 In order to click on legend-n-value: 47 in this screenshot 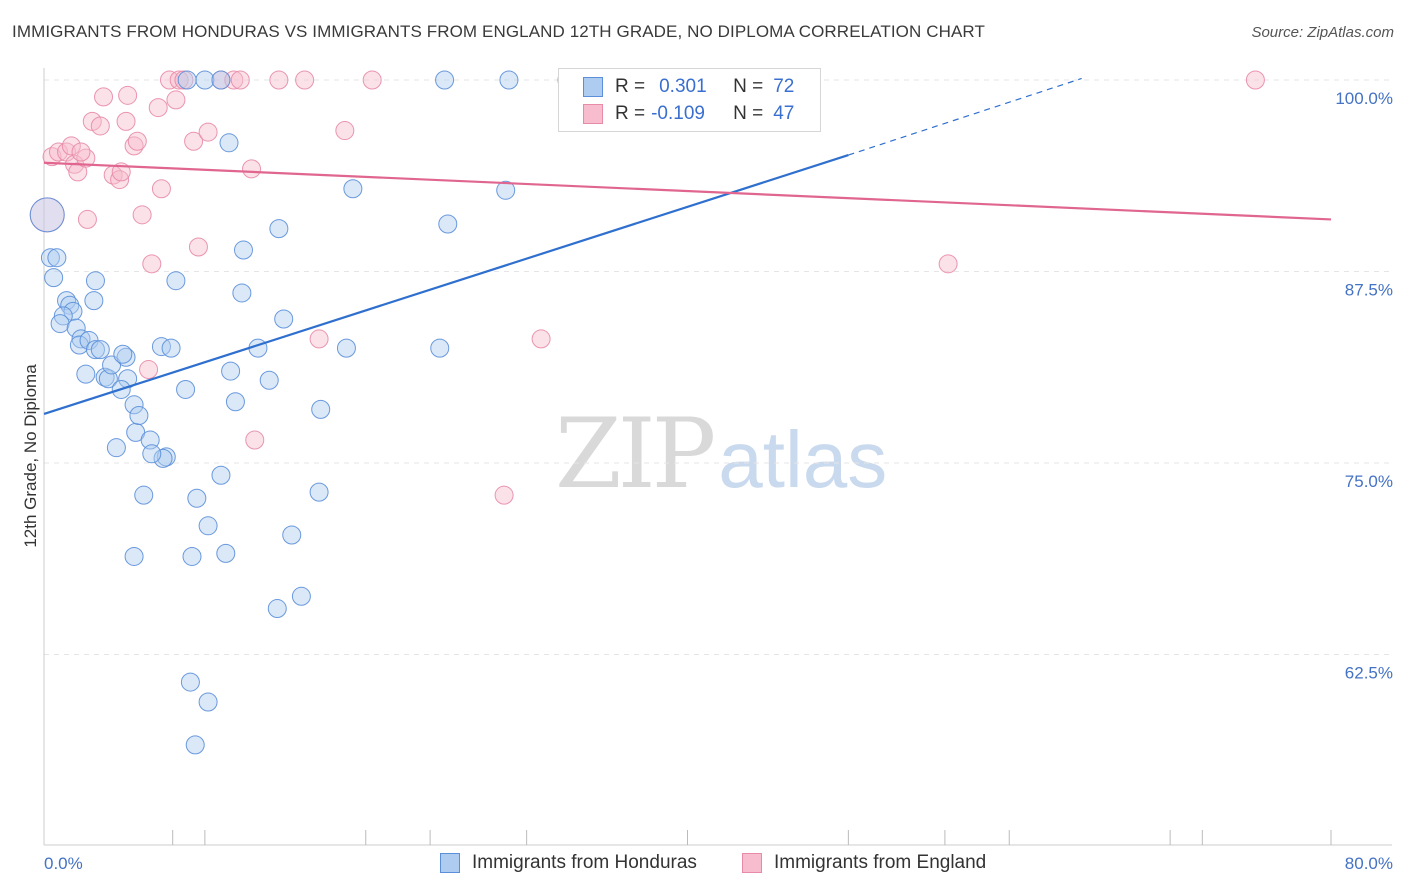, I will do `click(784, 113)`.